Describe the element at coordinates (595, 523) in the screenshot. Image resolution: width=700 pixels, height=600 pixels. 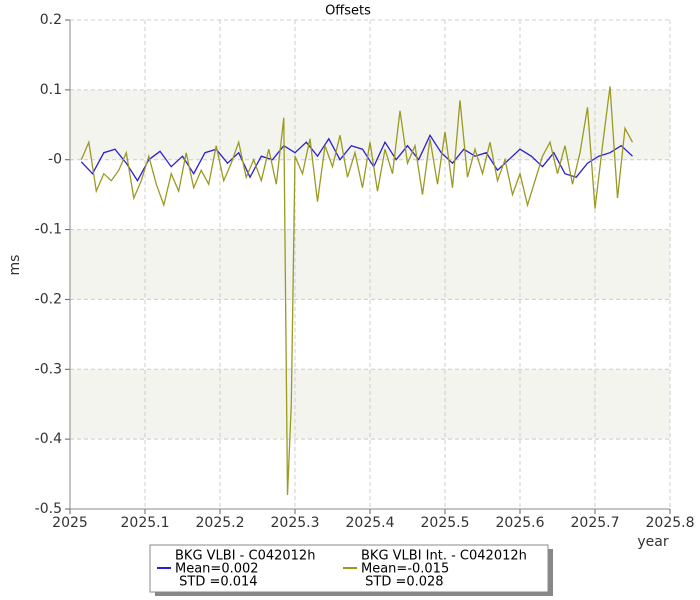
I see `x-tick-label: 2025.7` at that location.